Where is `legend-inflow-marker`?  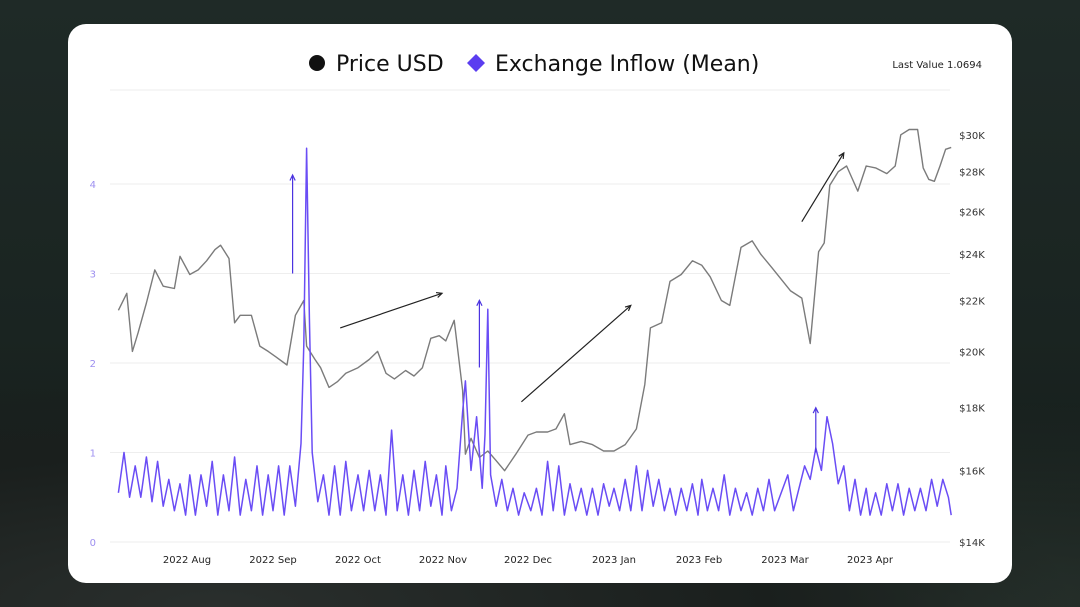 legend-inflow-marker is located at coordinates (476, 63).